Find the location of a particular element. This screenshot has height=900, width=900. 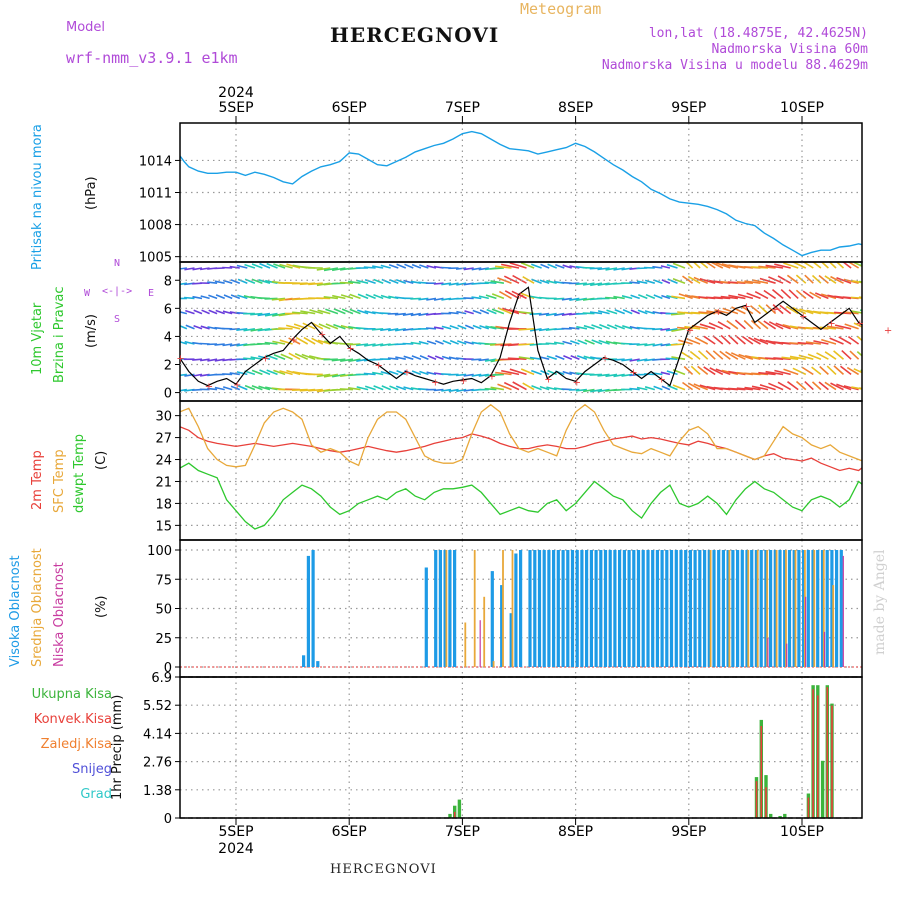

wind-compass: N W E S <-|-> is located at coordinates (119, 293).